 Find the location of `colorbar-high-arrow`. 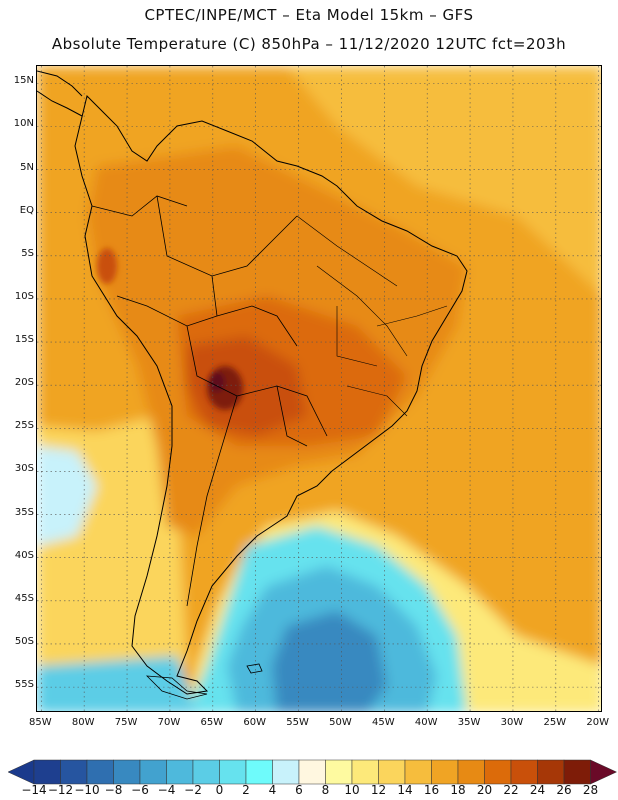

colorbar-high-arrow is located at coordinates (604, 772).